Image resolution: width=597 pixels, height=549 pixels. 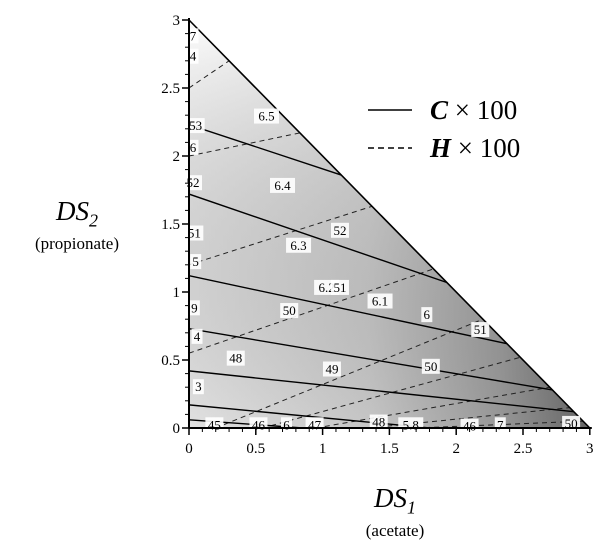 I want to click on y-tick-label: 0, so click(x=177, y=429).